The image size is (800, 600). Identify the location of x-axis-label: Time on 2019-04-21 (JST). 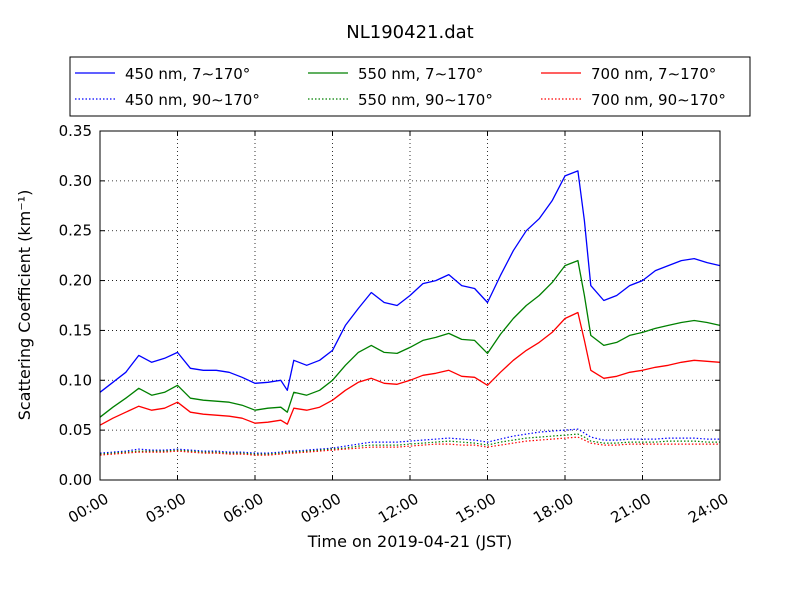
(409, 541).